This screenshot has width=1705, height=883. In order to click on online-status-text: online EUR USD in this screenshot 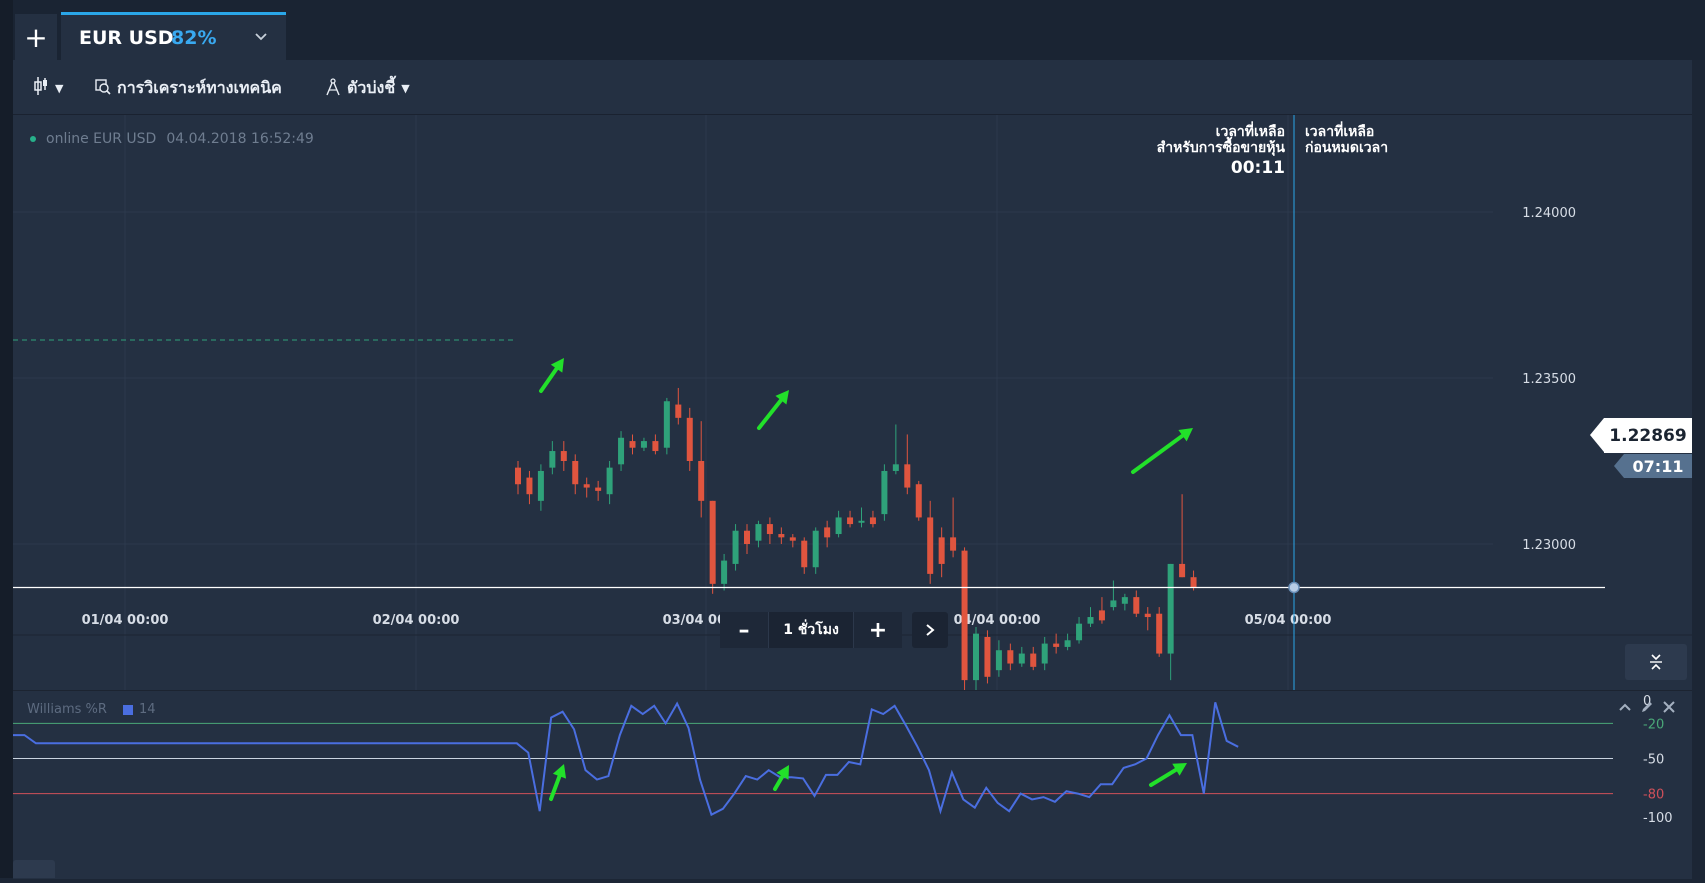, I will do `click(101, 139)`.